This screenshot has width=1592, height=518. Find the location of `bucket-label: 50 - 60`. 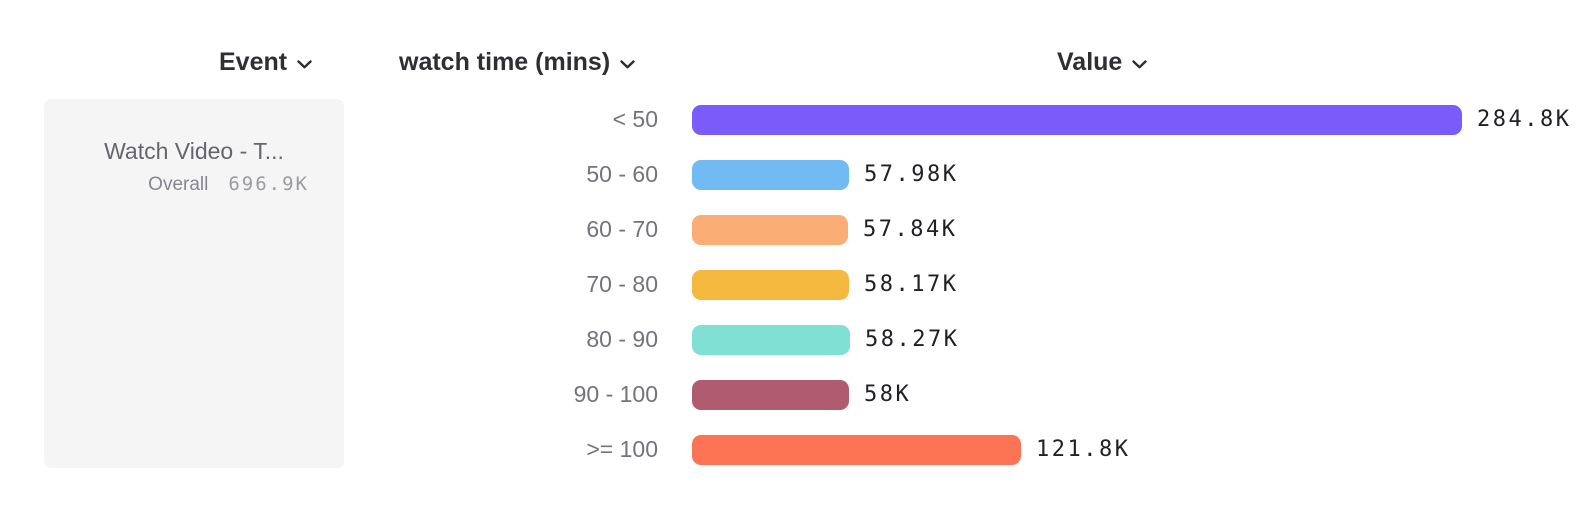

bucket-label: 50 - 60 is located at coordinates (622, 174).